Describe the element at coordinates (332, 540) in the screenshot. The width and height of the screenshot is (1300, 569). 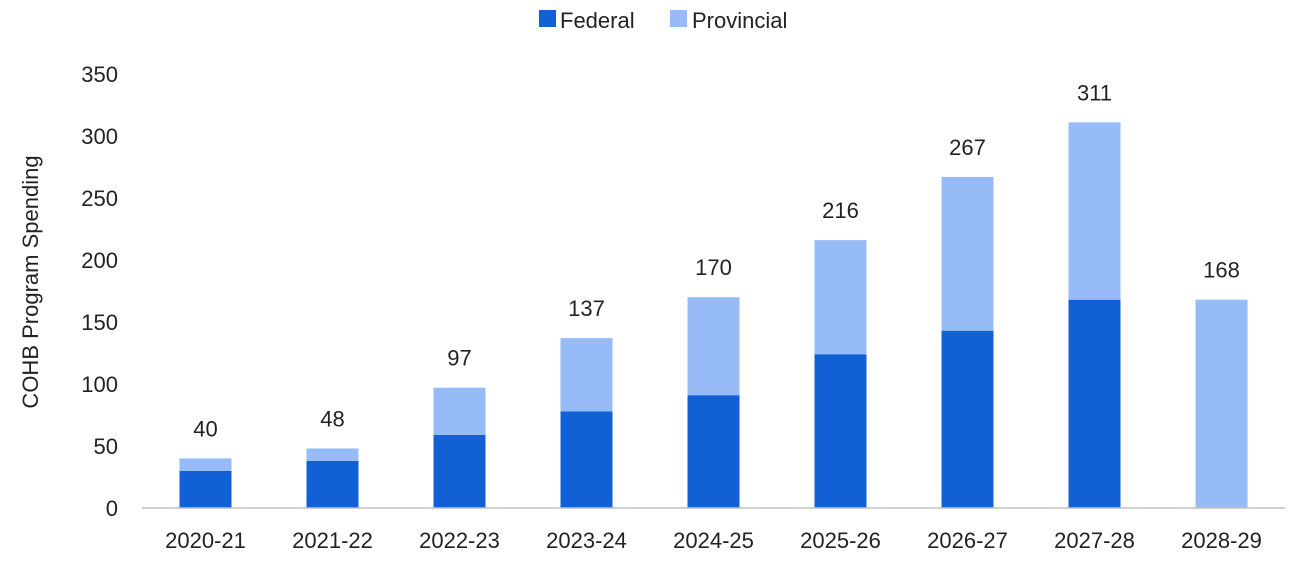
I see `x-tick-label-2021-22: 2021-22` at that location.